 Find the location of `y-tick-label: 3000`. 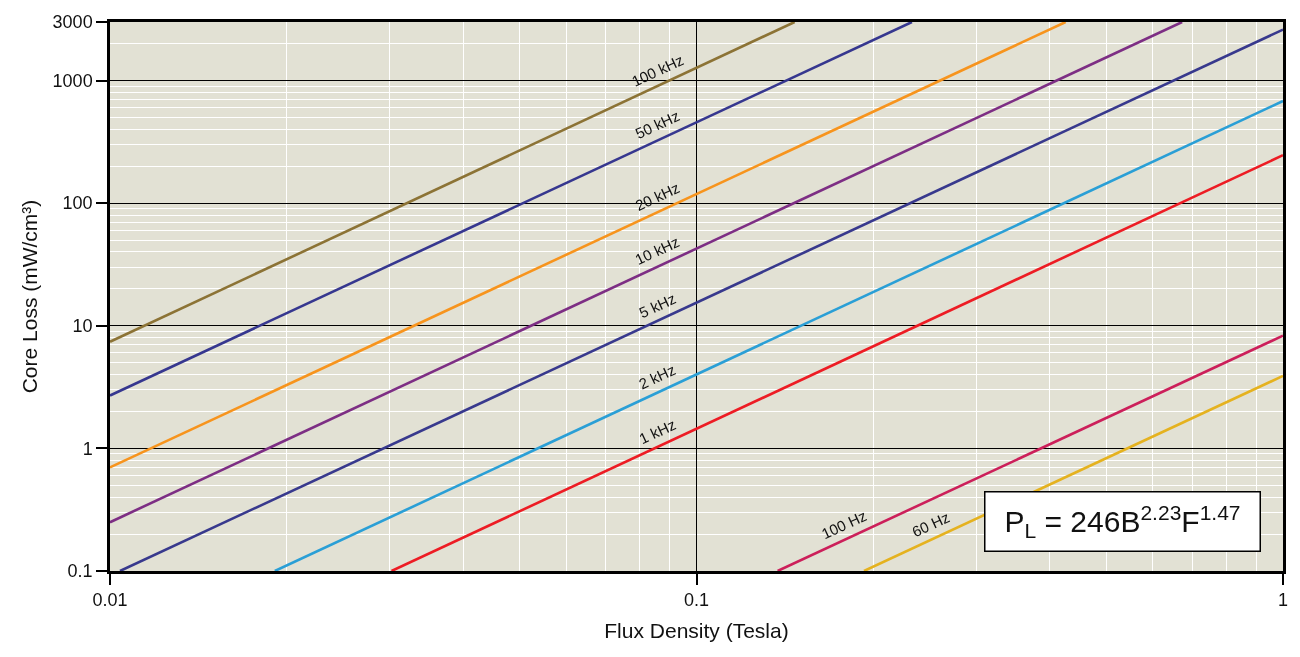

y-tick-label: 3000 is located at coordinates (72, 22).